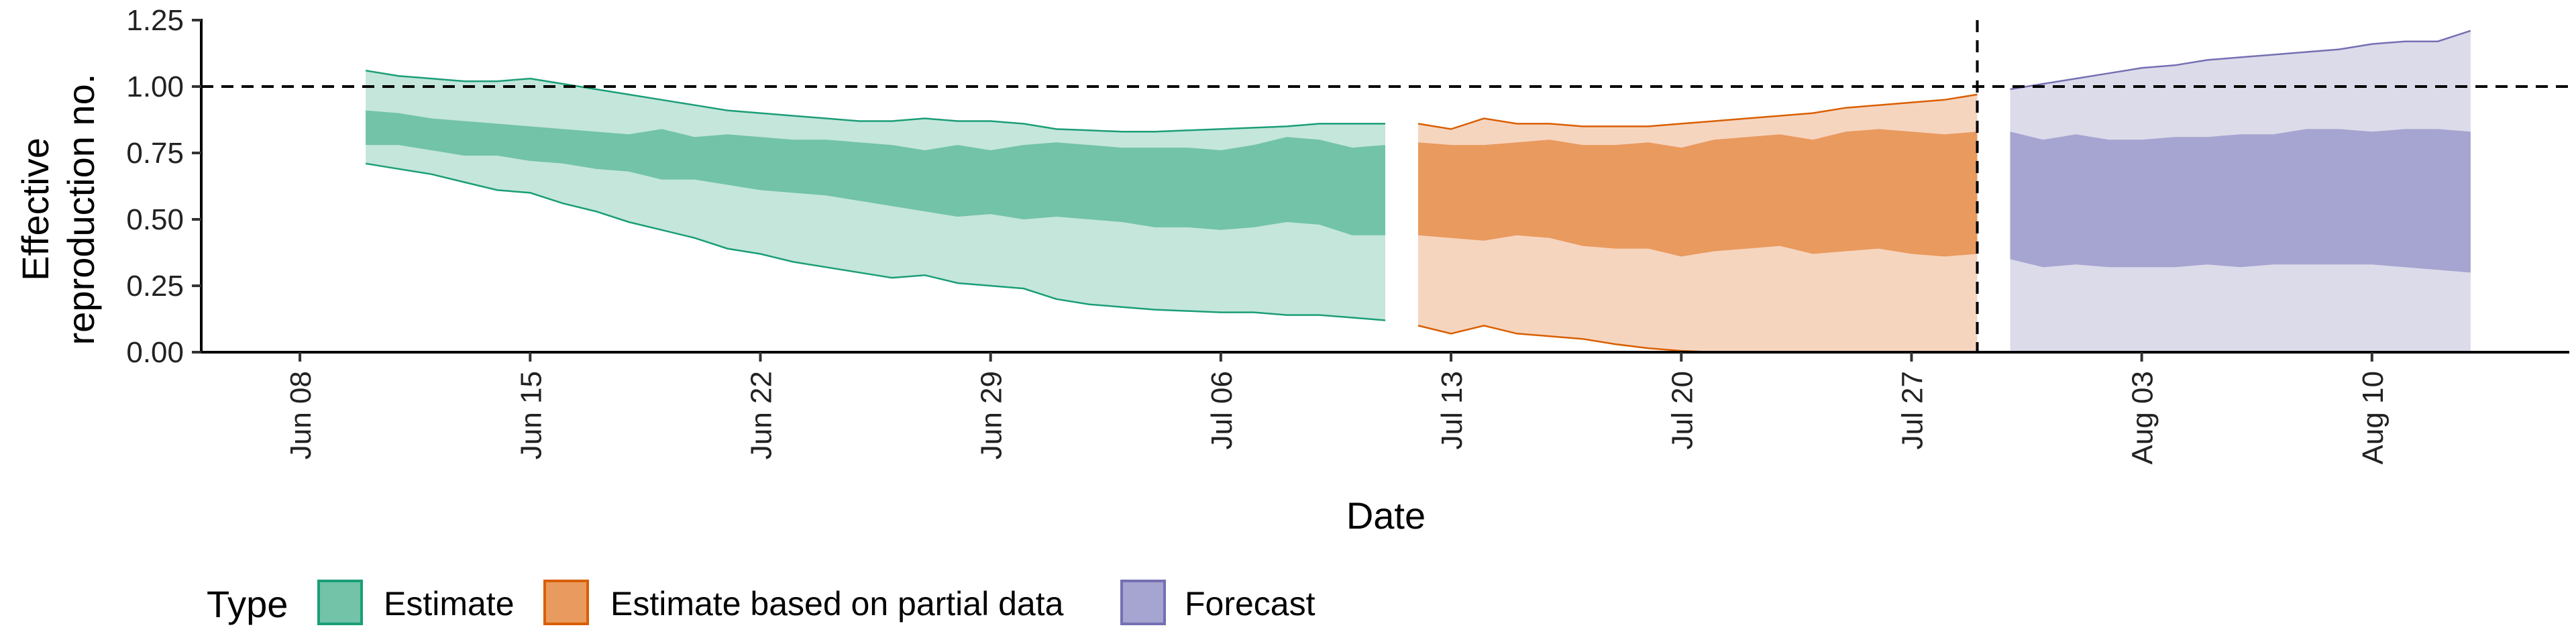  I want to click on x-tick-label: Jun 15, so click(531, 415).